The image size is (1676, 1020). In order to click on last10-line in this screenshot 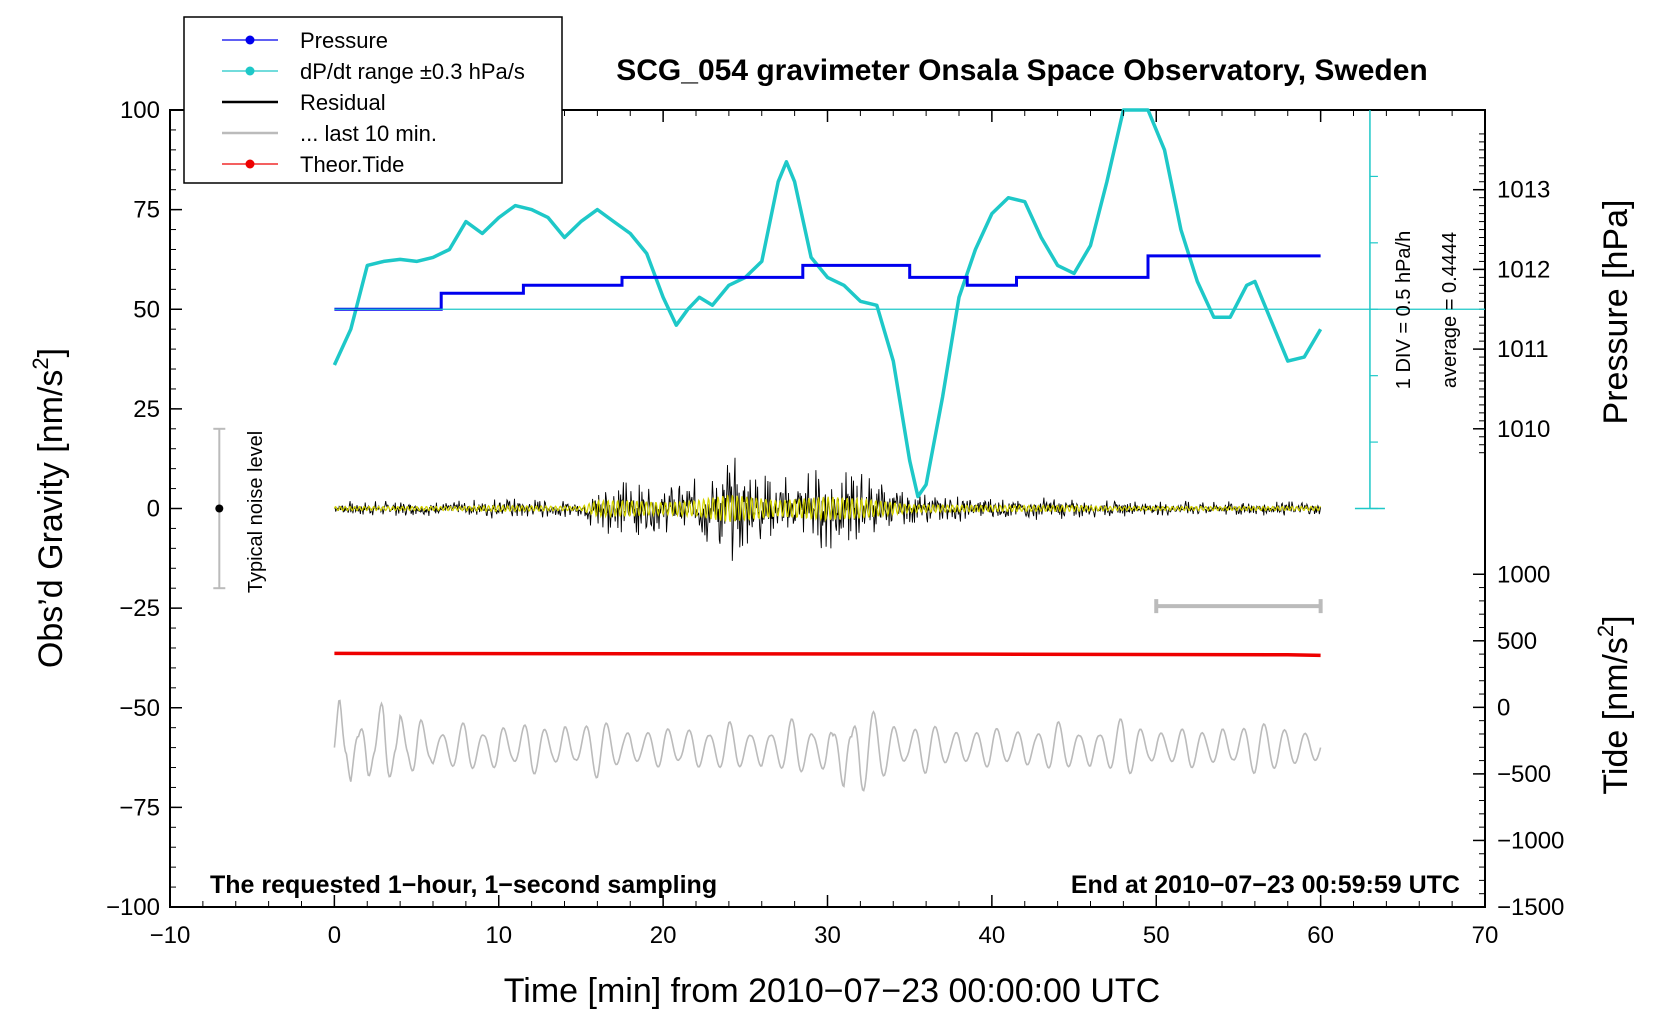, I will do `click(827, 745)`.